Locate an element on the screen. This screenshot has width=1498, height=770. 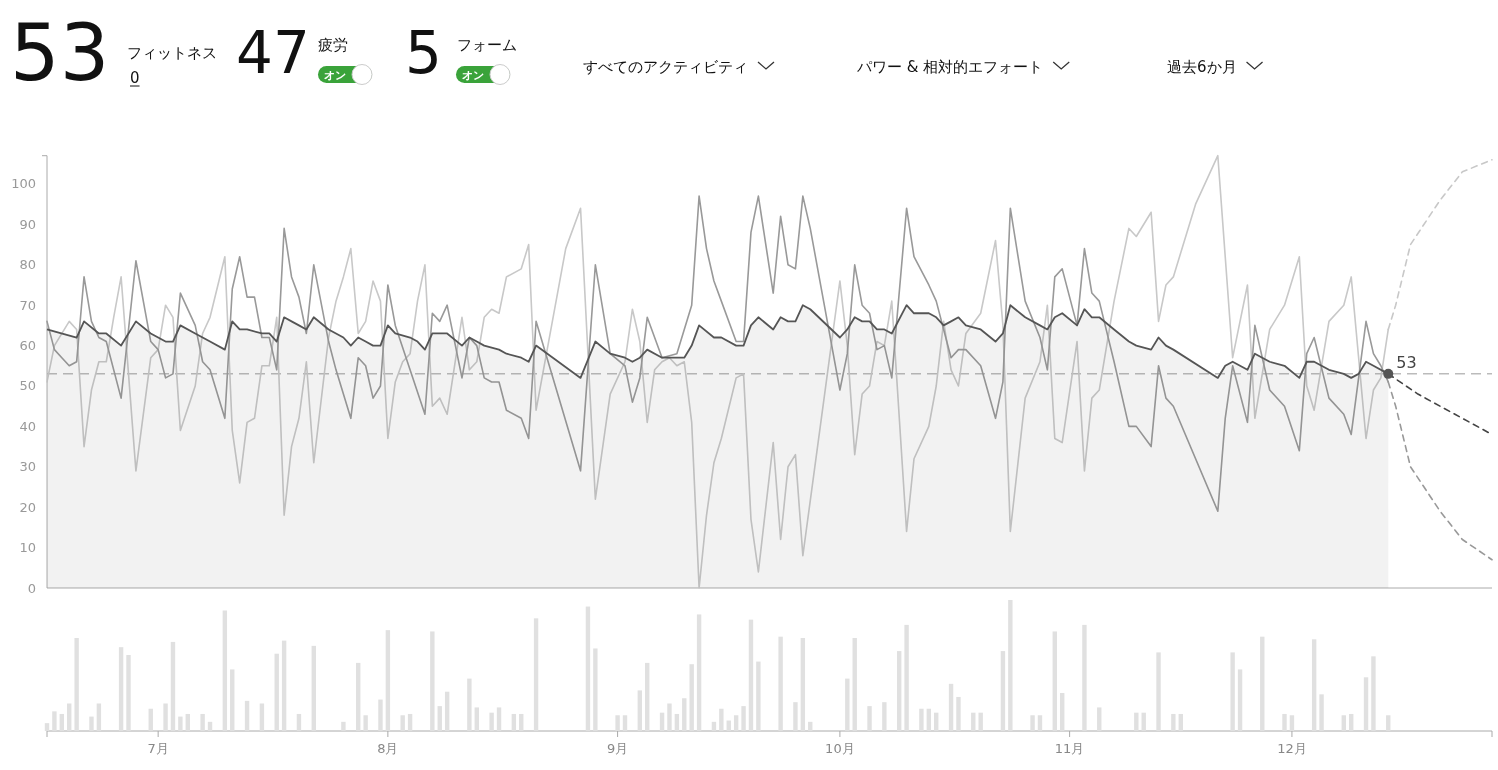
x-tick-label: 11月 is located at coordinates (1069, 748).